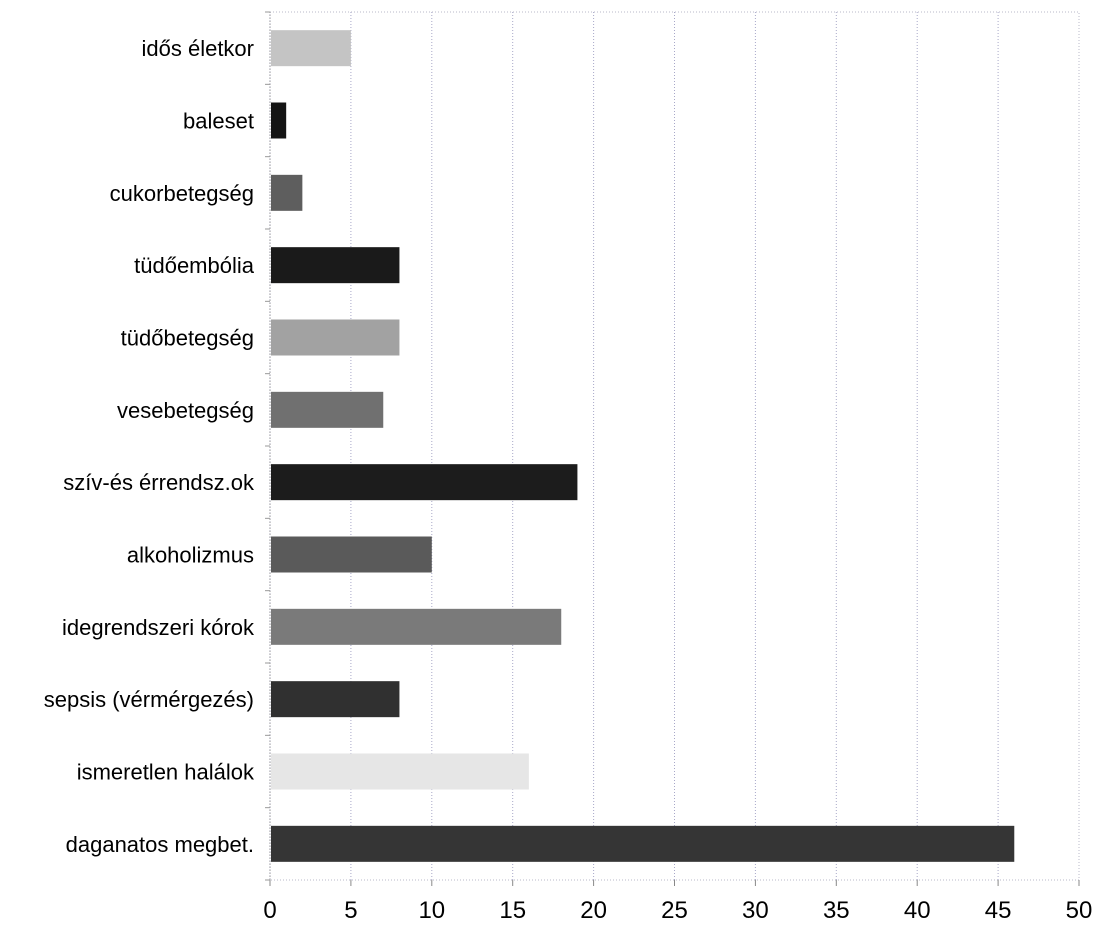 The width and height of the screenshot is (1099, 931). Describe the element at coordinates (190, 555) in the screenshot. I see `category-label: alkoholizmus` at that location.